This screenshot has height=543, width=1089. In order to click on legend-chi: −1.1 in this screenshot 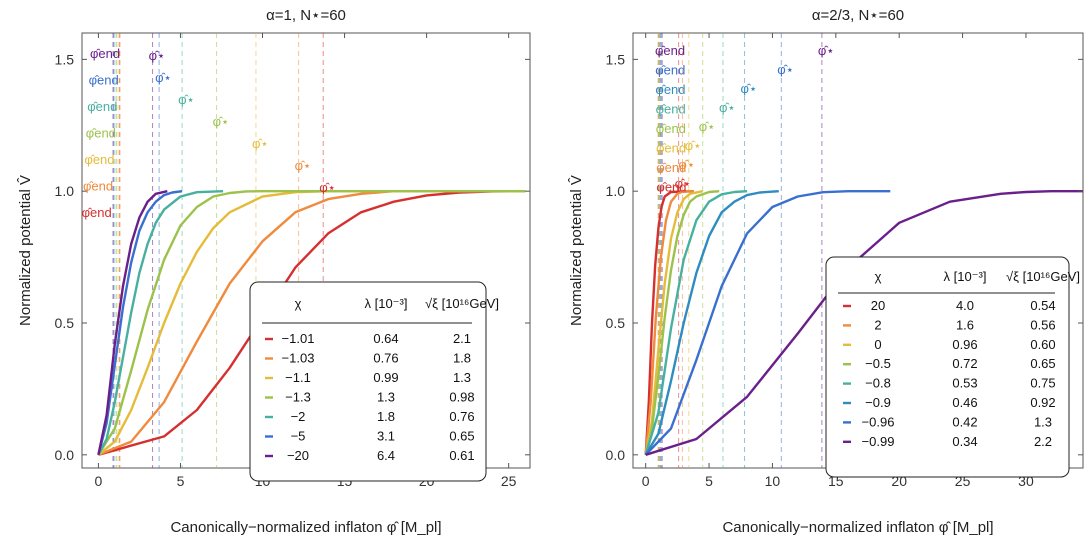, I will do `click(298, 377)`.